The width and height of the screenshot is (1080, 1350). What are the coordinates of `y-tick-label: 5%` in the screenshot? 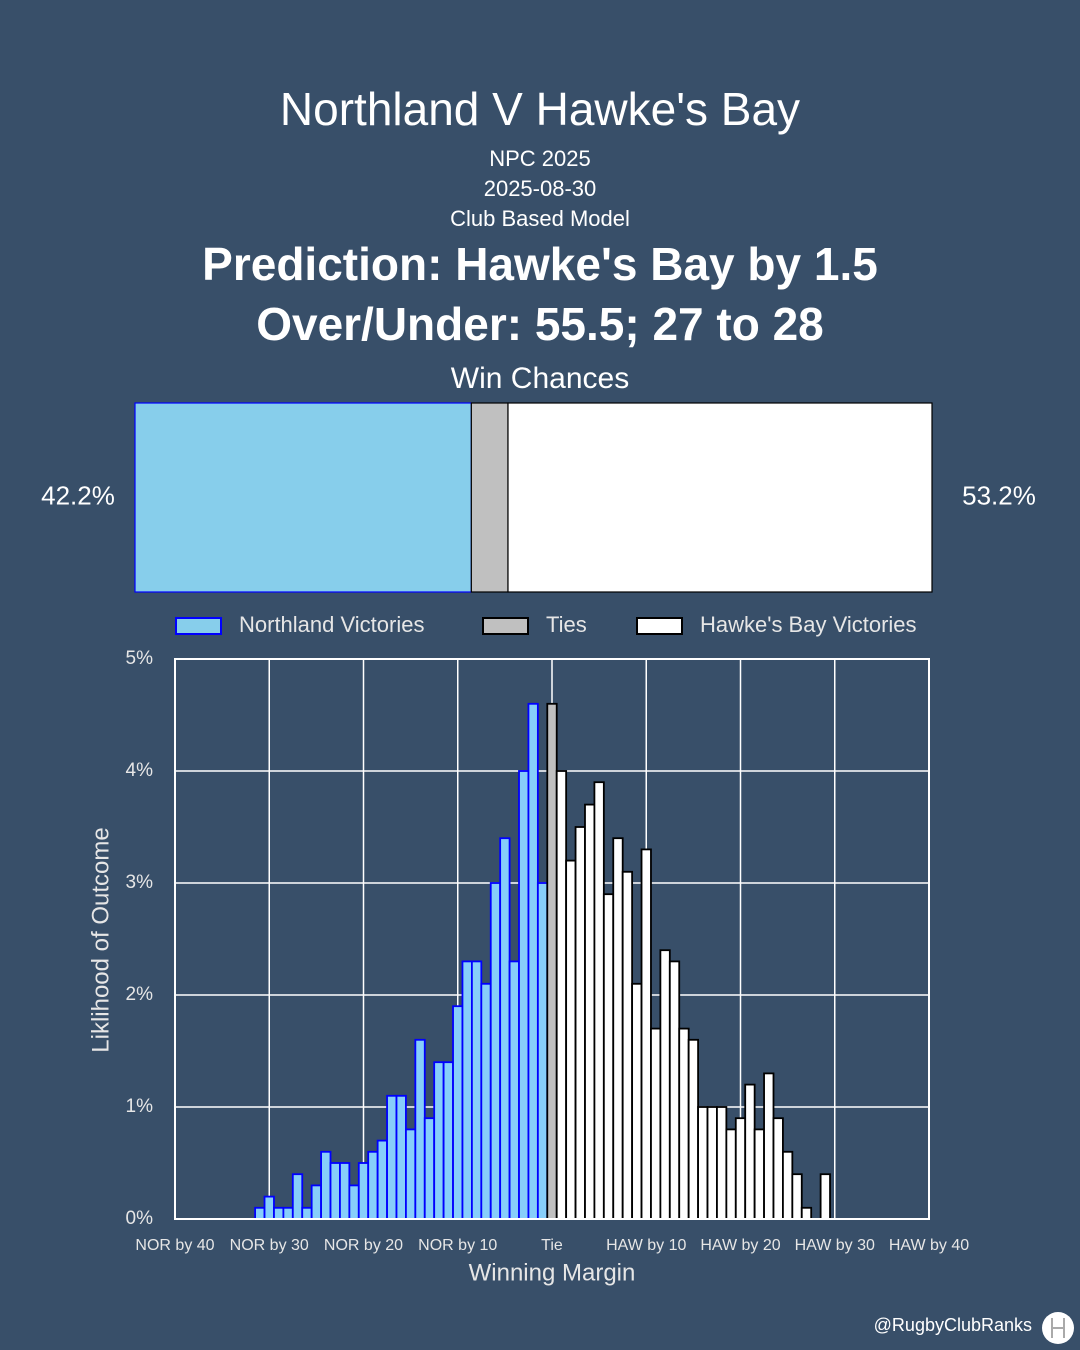 It's located at (140, 658).